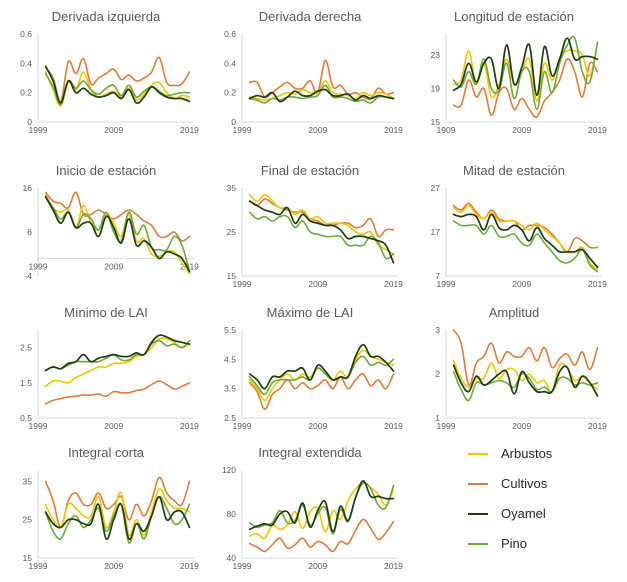 The width and height of the screenshot is (627, 582). Describe the element at coordinates (310, 312) in the screenshot. I see `chart-title: Máximo de LAI` at that location.